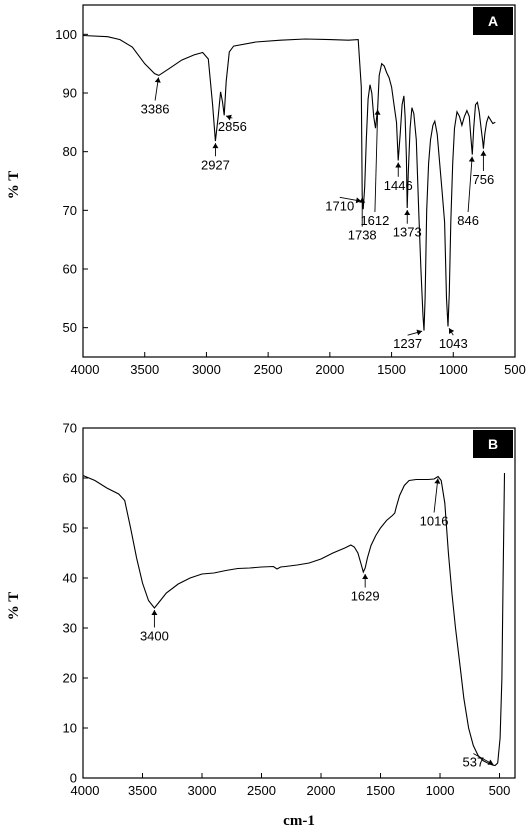 The image size is (532, 834). What do you see at coordinates (85, 369) in the screenshot?
I see `panel-a-x-tick-label: 4000` at bounding box center [85, 369].